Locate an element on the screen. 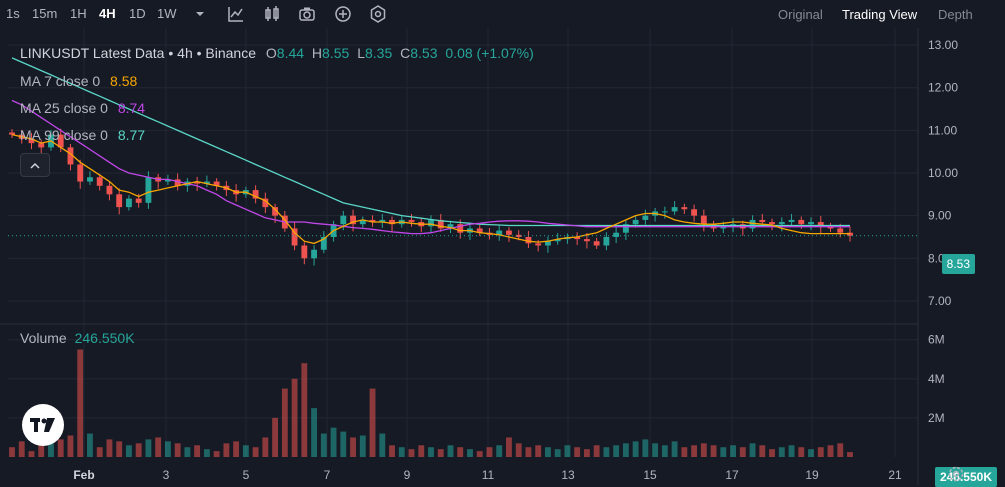  chart-type-icon is located at coordinates (236, 14).